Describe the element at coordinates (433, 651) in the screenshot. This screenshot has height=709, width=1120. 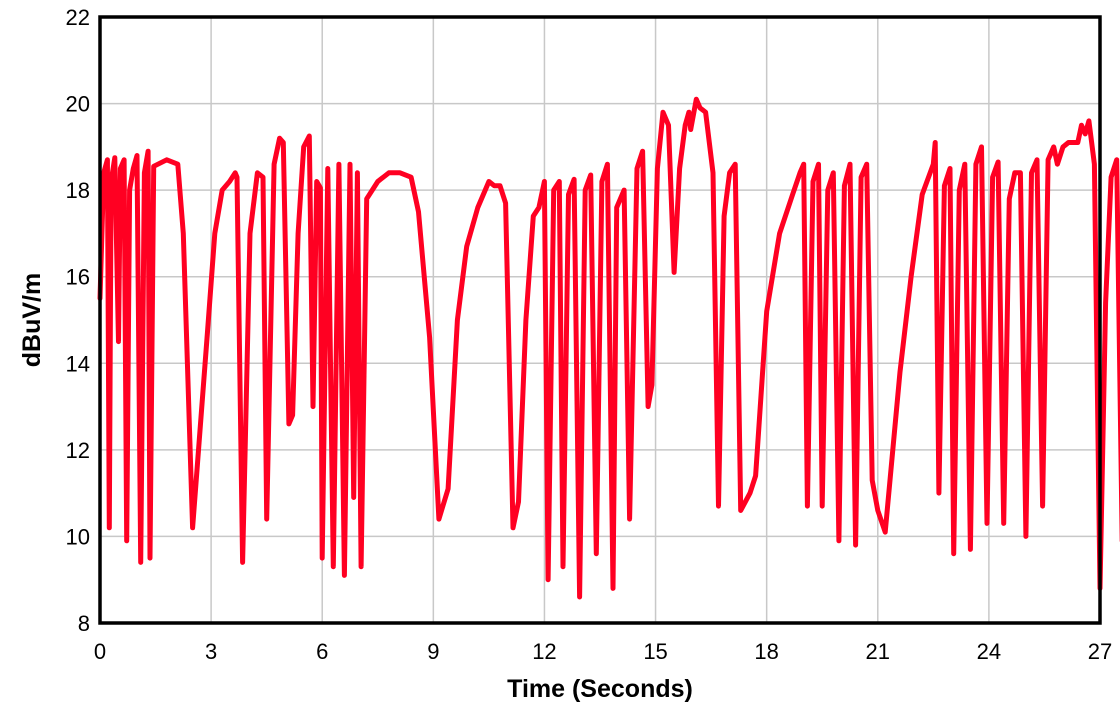
I see `x-tick-label: 9` at that location.